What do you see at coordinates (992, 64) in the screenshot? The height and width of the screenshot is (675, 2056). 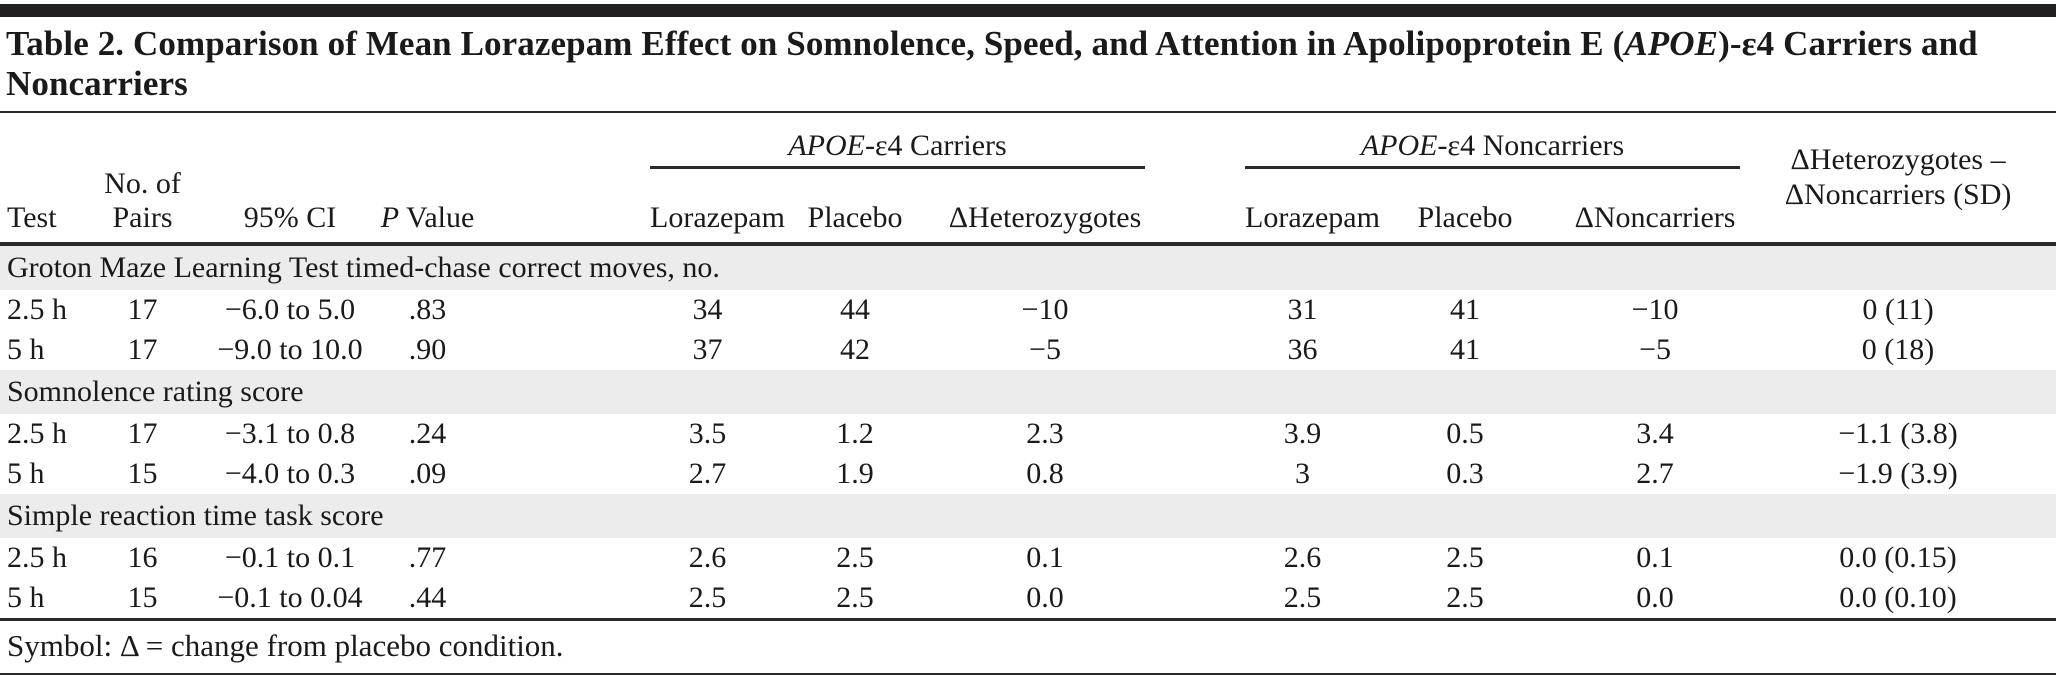 I see `title-text-post: )-ε4 Carriers and Noncarriers` at bounding box center [992, 64].